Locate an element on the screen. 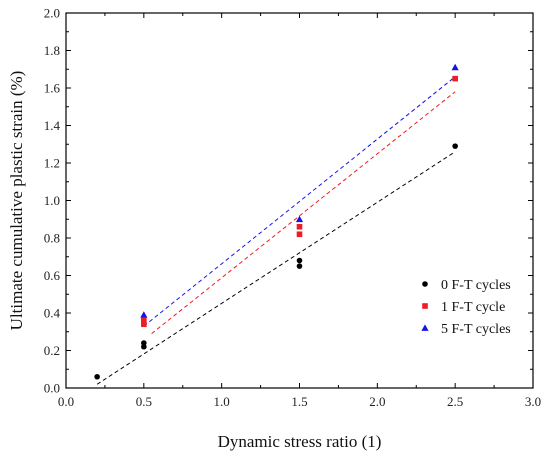 Image resolution: width=550 pixels, height=459 pixels. x-tick-label: 1.5 is located at coordinates (299, 401).